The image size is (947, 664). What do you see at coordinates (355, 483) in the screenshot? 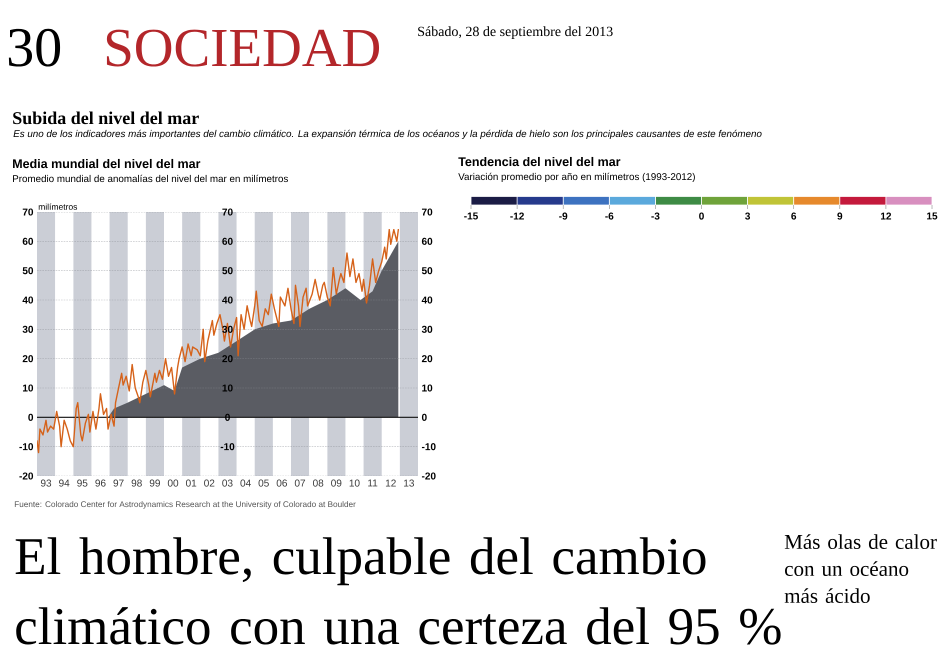
I see `x-tick-label: 10` at bounding box center [355, 483].